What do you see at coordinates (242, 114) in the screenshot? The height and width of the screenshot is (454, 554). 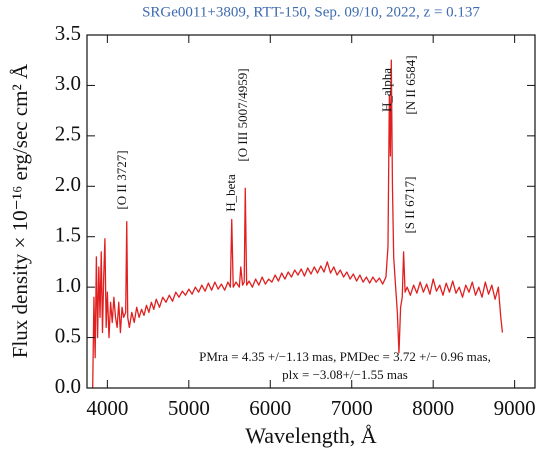 I see `annotation: [O III 5007/4959]` at bounding box center [242, 114].